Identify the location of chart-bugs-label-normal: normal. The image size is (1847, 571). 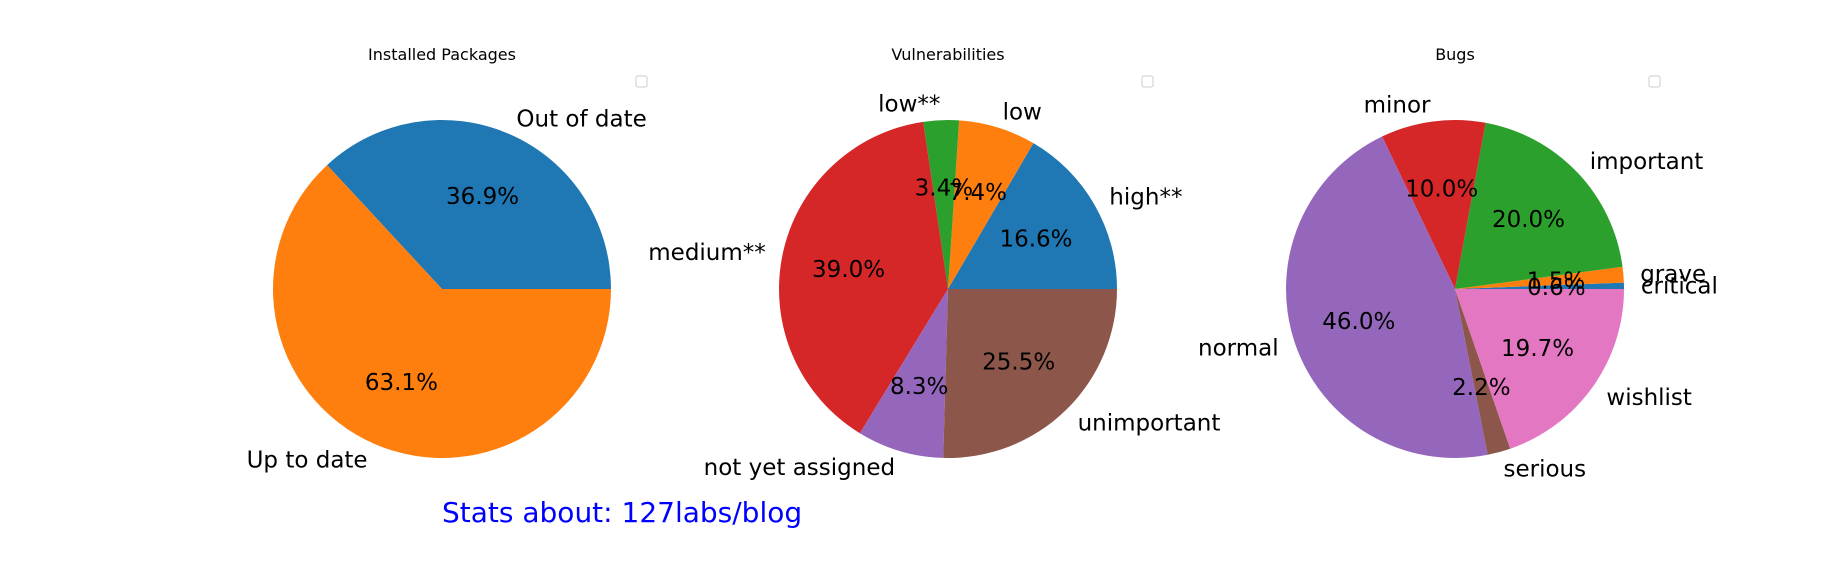
(1238, 349).